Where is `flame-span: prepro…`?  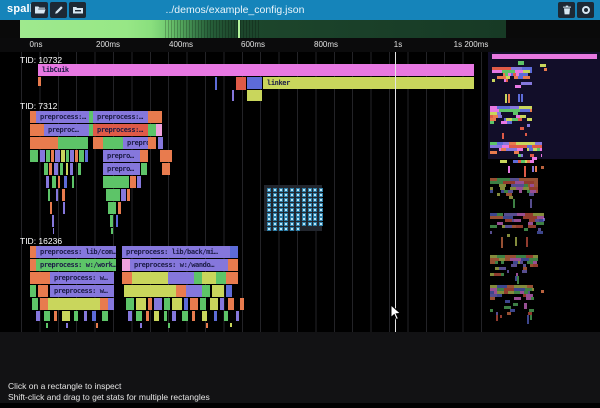 flame-span: prepro… is located at coordinates (121, 156).